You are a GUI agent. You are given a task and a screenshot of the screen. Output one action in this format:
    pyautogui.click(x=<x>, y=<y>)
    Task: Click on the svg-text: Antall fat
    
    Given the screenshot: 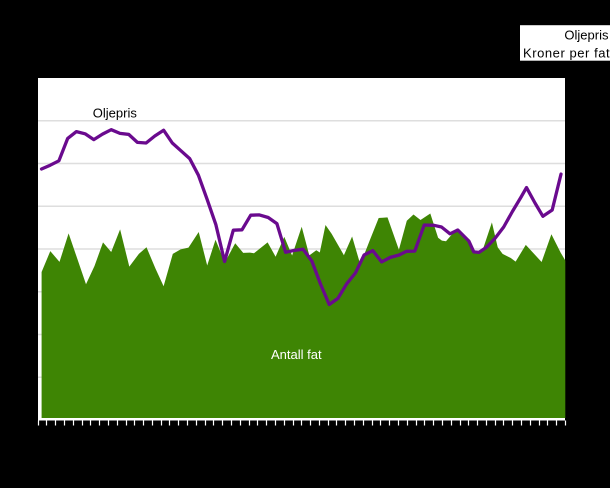 What is the action you would take?
    pyautogui.click(x=296, y=354)
    